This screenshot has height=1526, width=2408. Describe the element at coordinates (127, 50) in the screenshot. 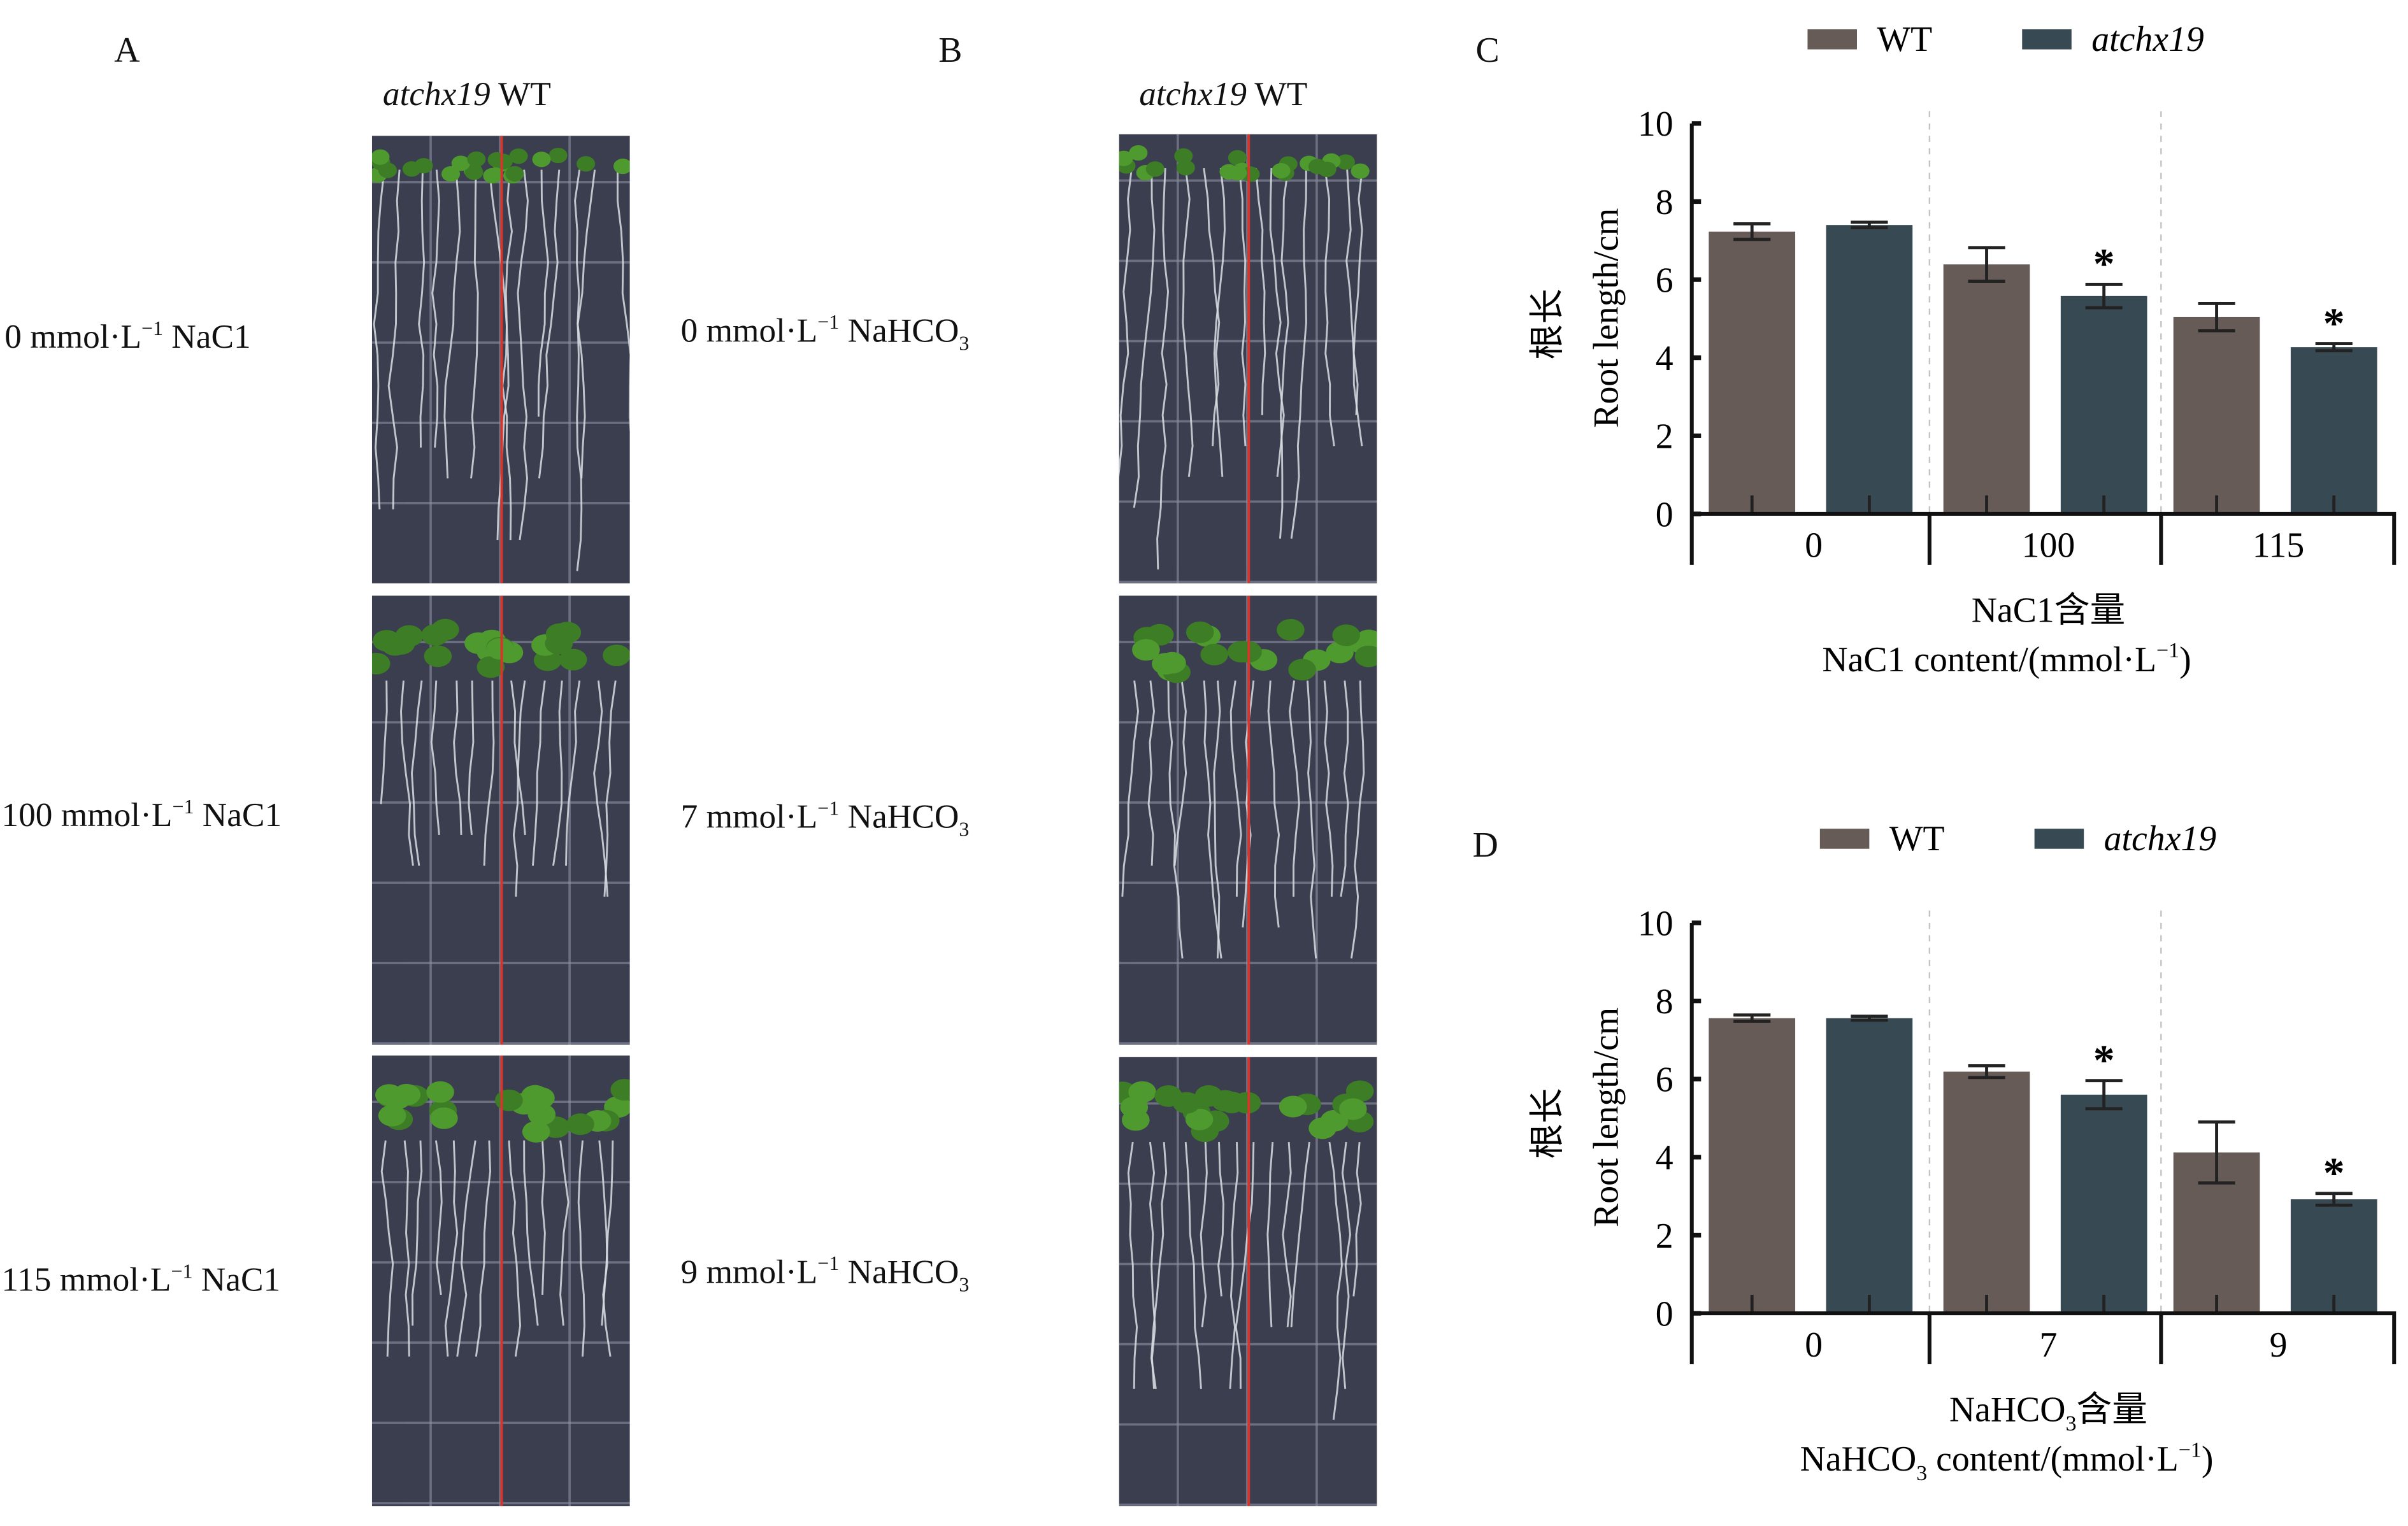

I see `panel-label-a: A` at that location.